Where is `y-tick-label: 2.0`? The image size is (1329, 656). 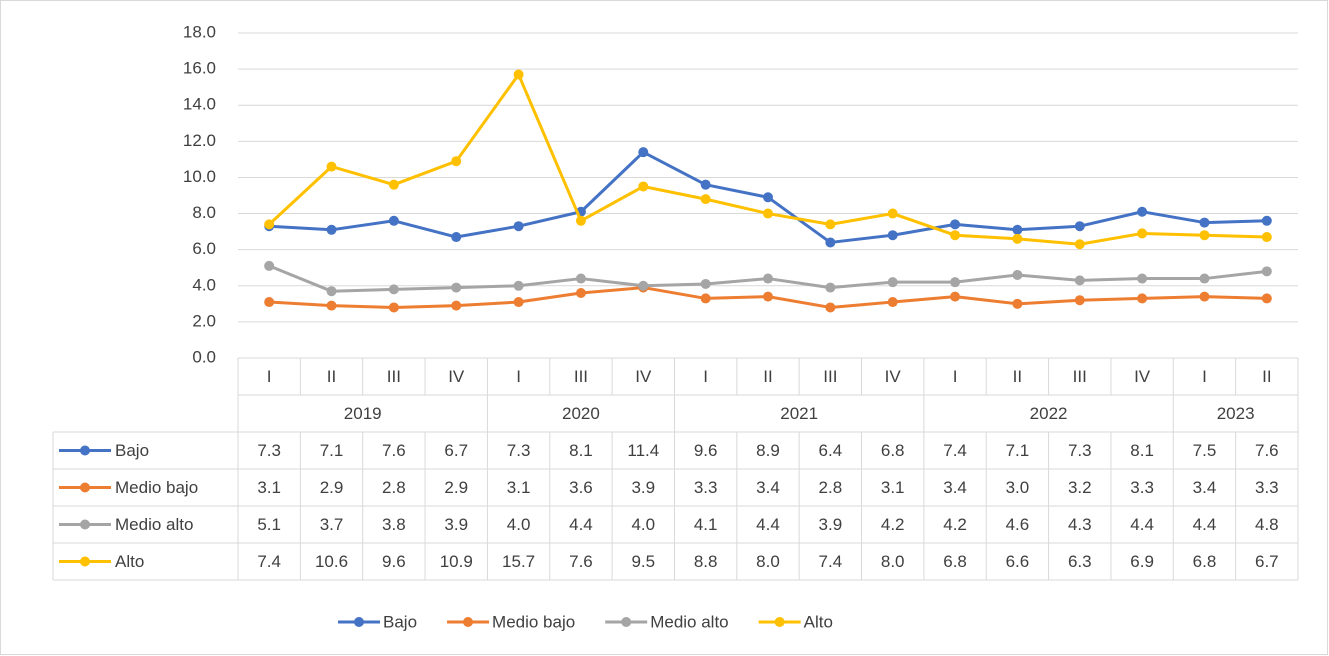
y-tick-label: 2.0 is located at coordinates (204, 320).